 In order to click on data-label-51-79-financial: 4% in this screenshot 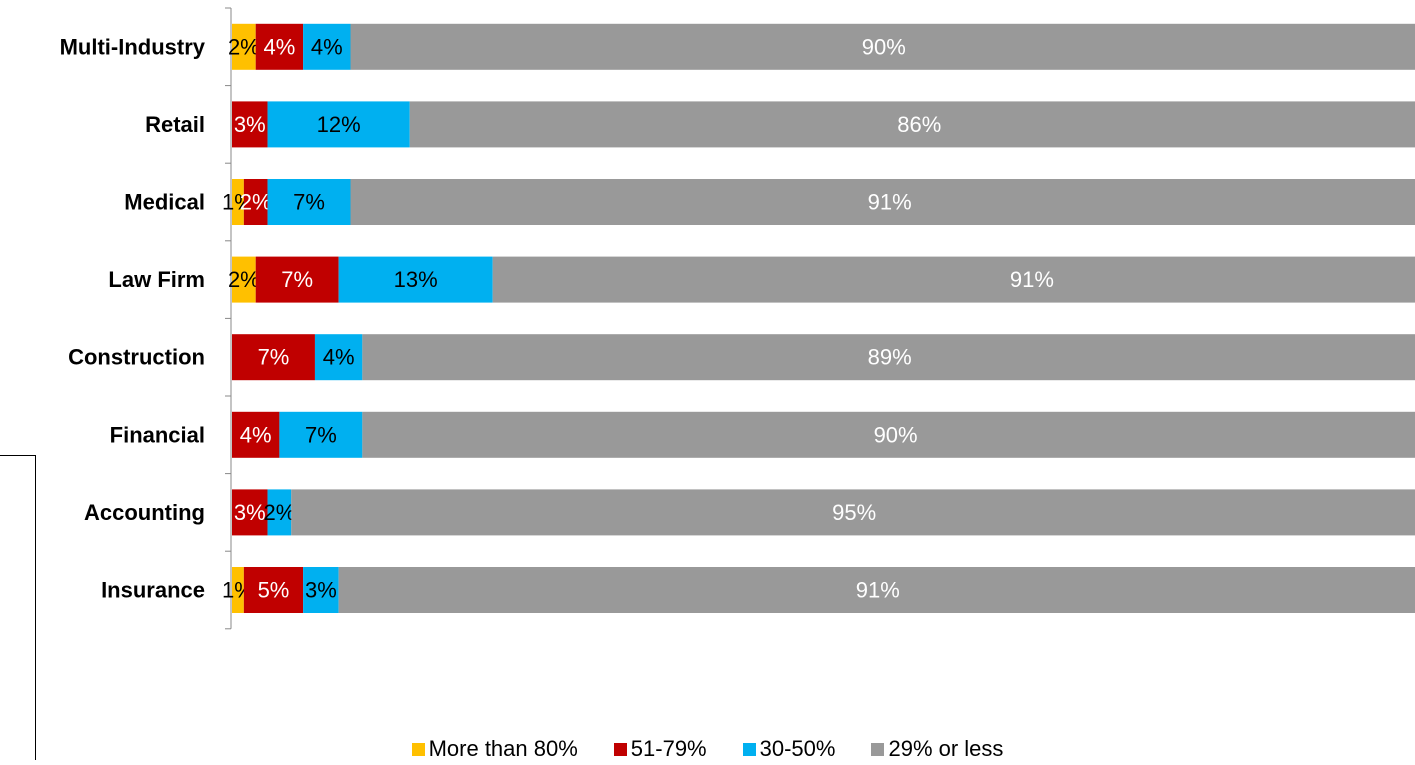, I will do `click(256, 434)`.